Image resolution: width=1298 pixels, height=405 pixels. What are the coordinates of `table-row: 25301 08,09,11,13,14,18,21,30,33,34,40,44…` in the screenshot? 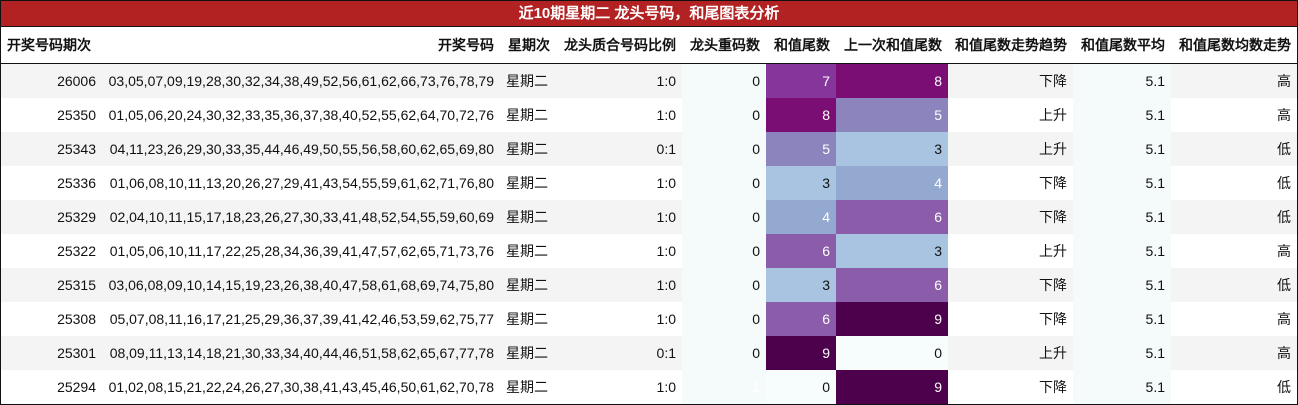 It's located at (649, 353).